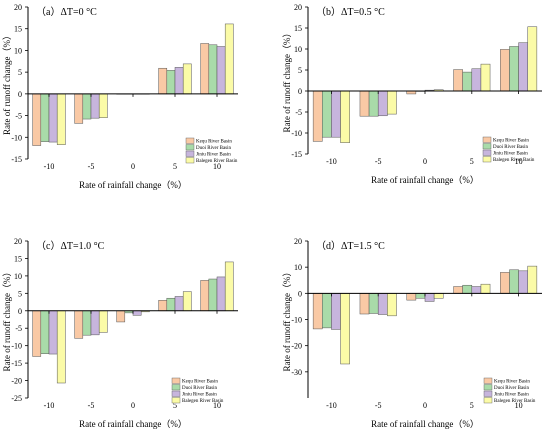 This screenshot has width=550, height=442. I want to click on x-tick-label: 0, so click(133, 166).